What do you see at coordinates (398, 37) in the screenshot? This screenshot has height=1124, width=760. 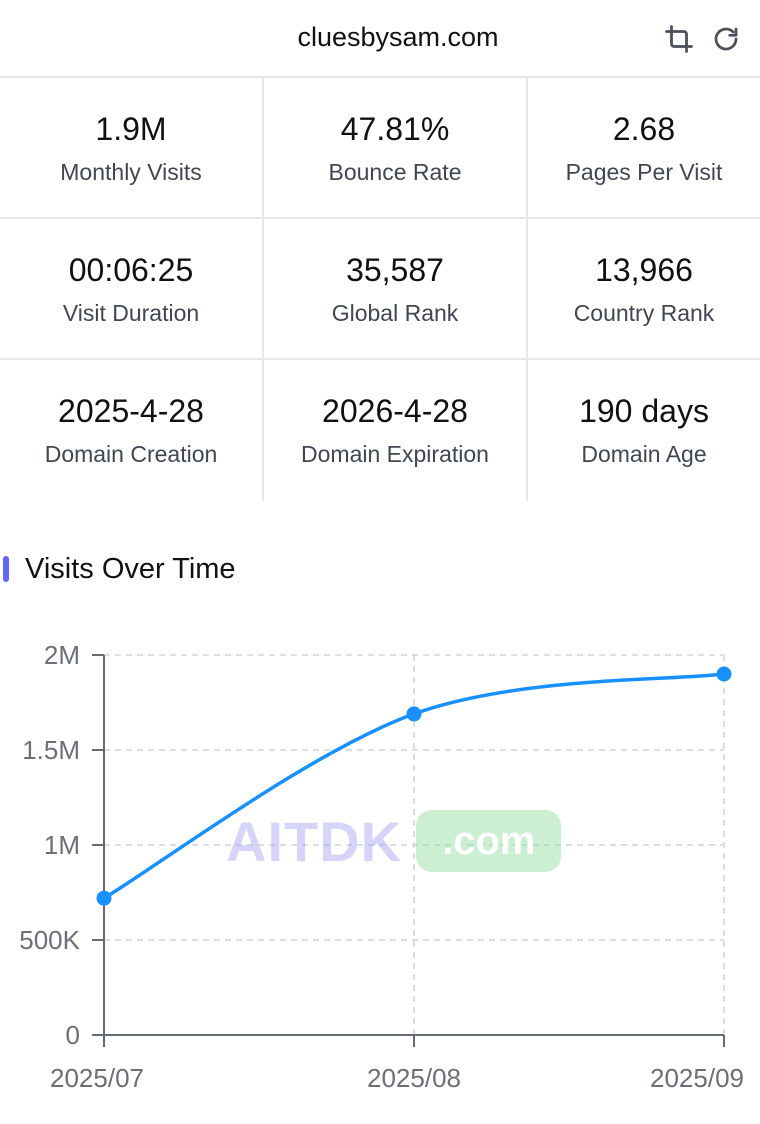 I see `domain-title: cluesbysam.com` at bounding box center [398, 37].